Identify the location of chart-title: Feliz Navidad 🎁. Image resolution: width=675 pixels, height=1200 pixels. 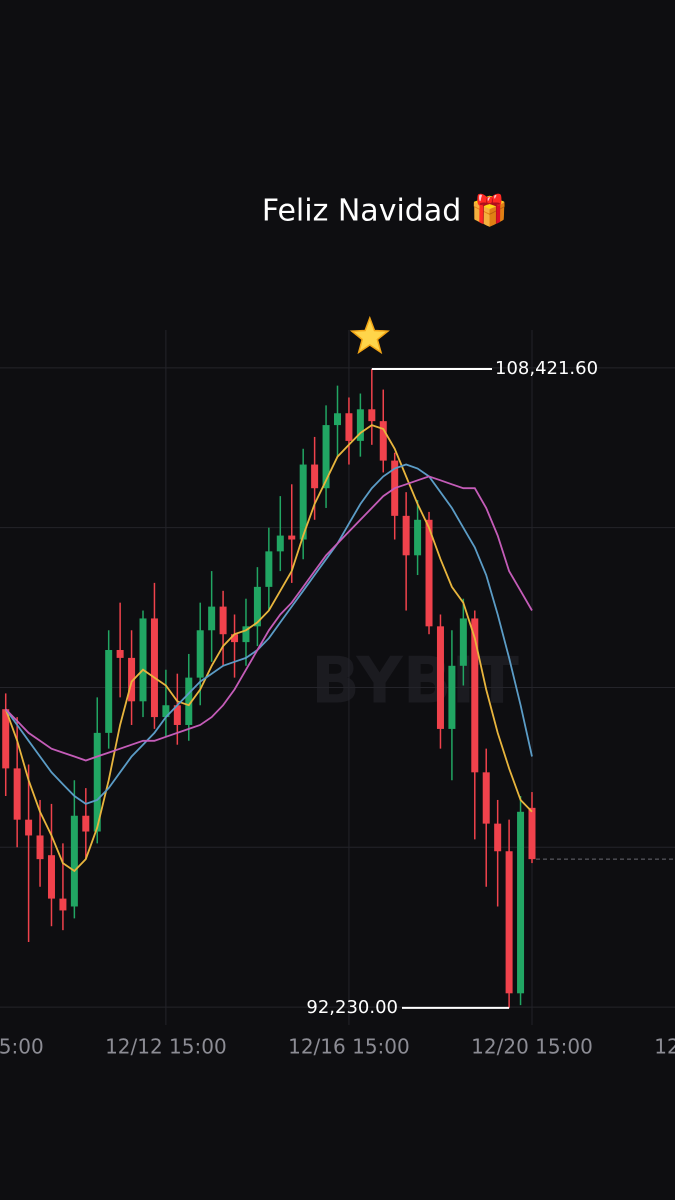
(385, 211).